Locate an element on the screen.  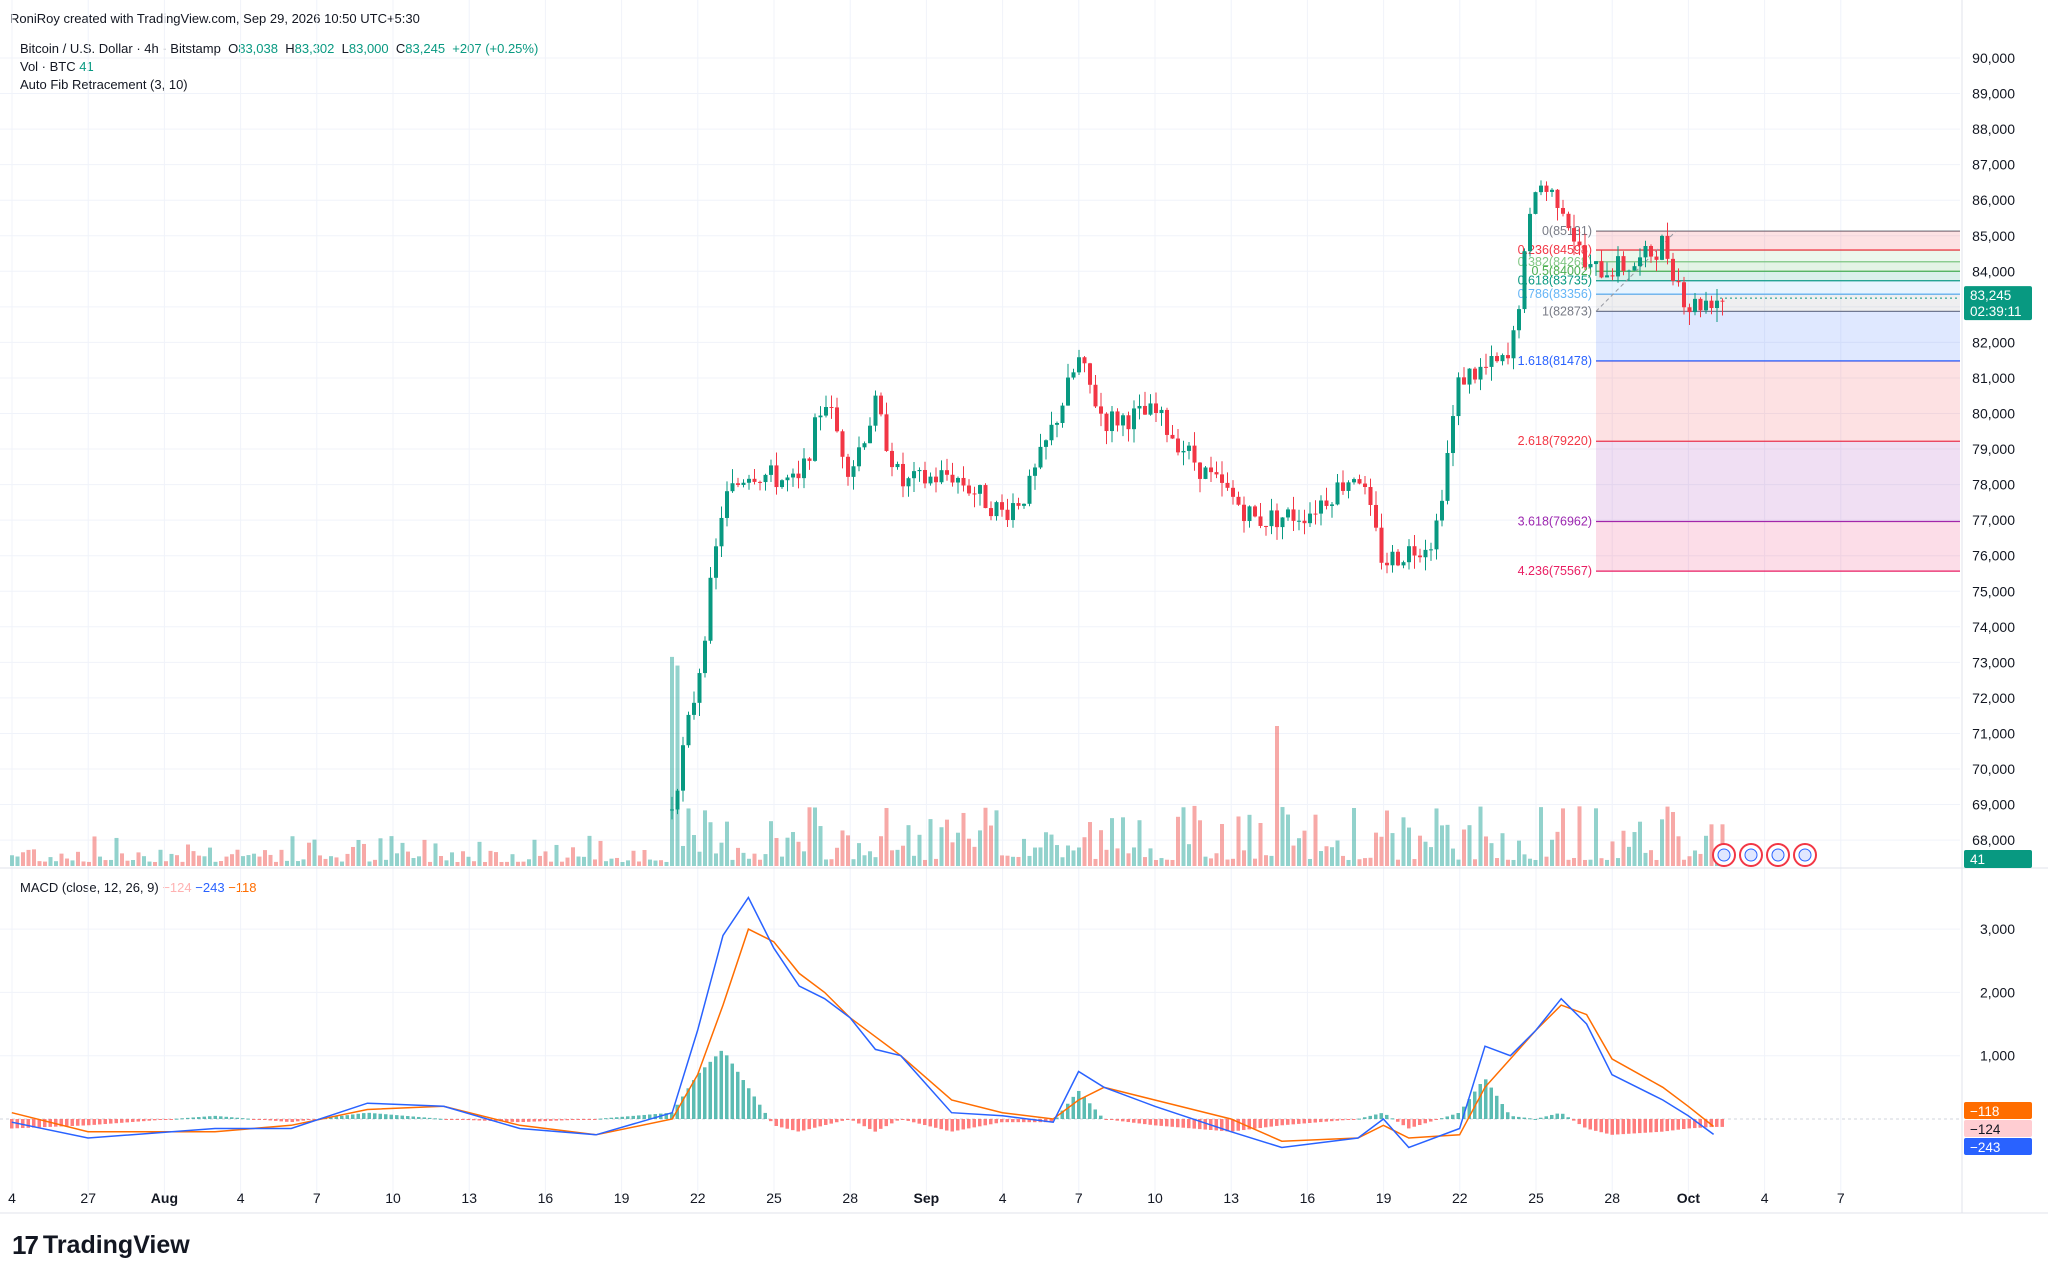
fib-level-label: 1.618(81478) is located at coordinates (1555, 361).